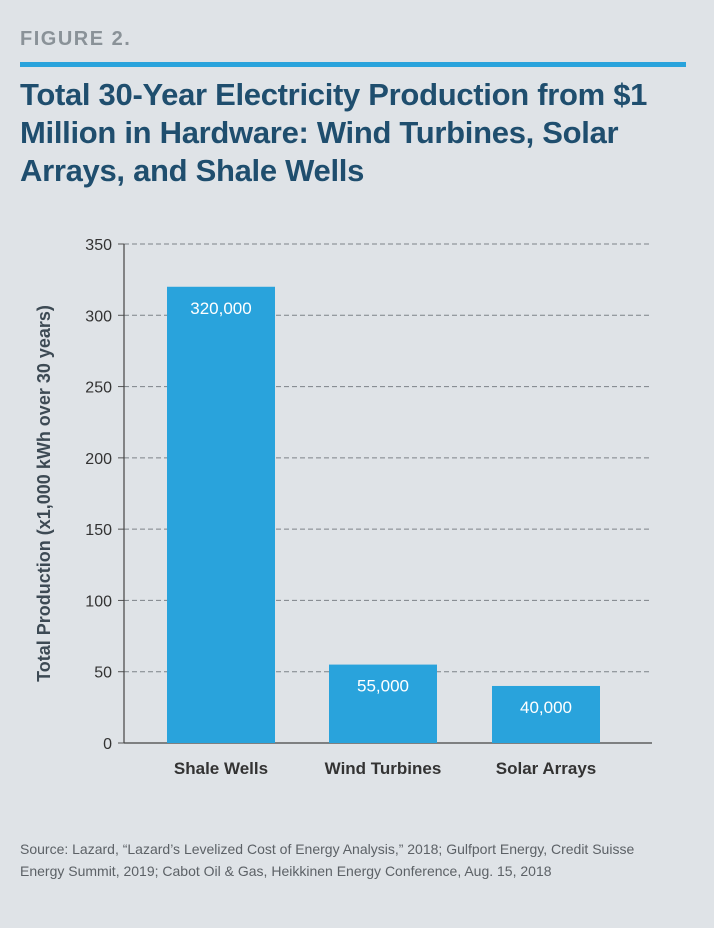 The image size is (714, 928). Describe the element at coordinates (98, 459) in the screenshot. I see `y-tick-label: 200` at that location.